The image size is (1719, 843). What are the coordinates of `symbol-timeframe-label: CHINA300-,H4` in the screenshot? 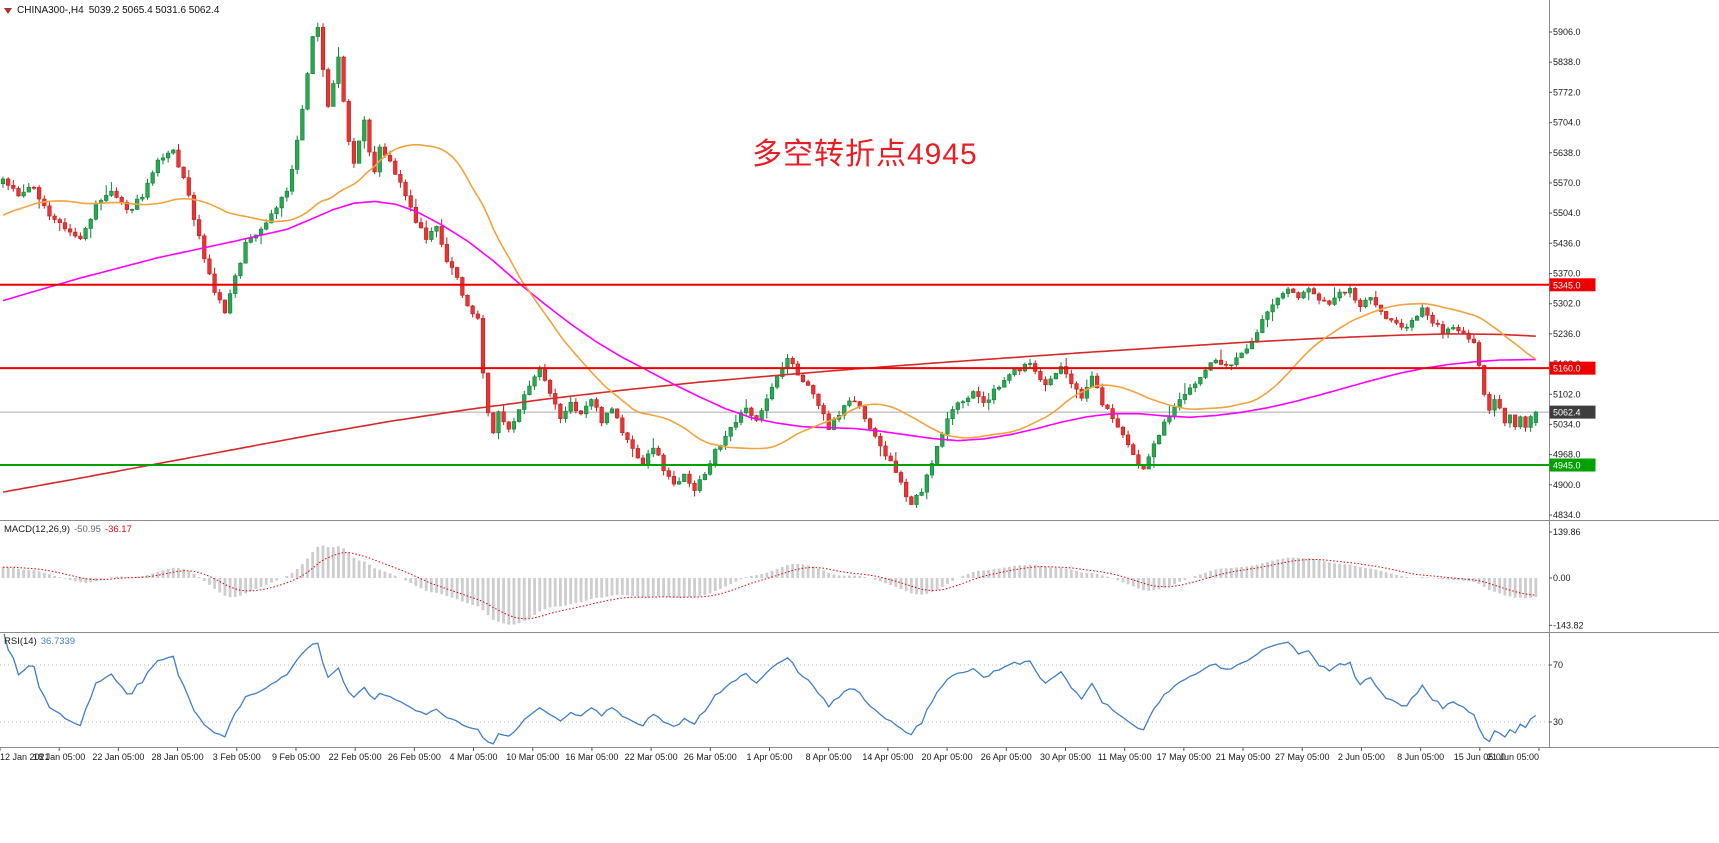 It's located at (50, 10).